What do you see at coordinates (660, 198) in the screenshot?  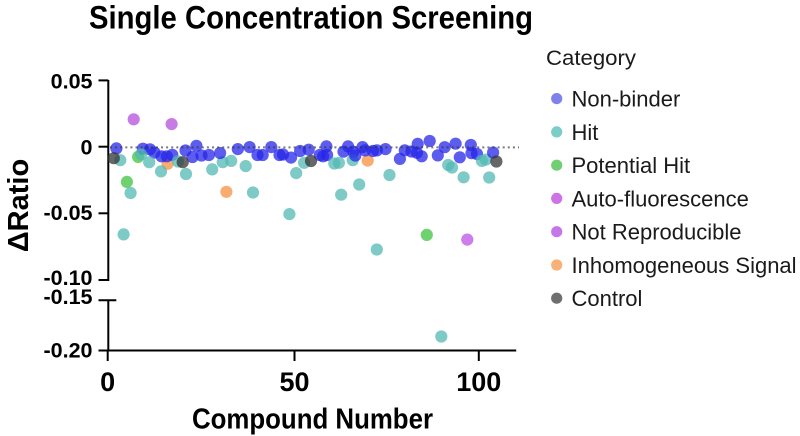 I see `svg-text: Auto-fluorescence` at bounding box center [660, 198].